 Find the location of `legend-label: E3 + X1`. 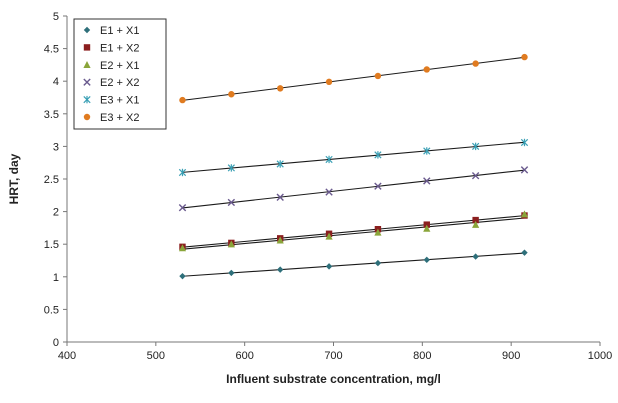

legend-label: E3 + X1 is located at coordinates (119, 101).